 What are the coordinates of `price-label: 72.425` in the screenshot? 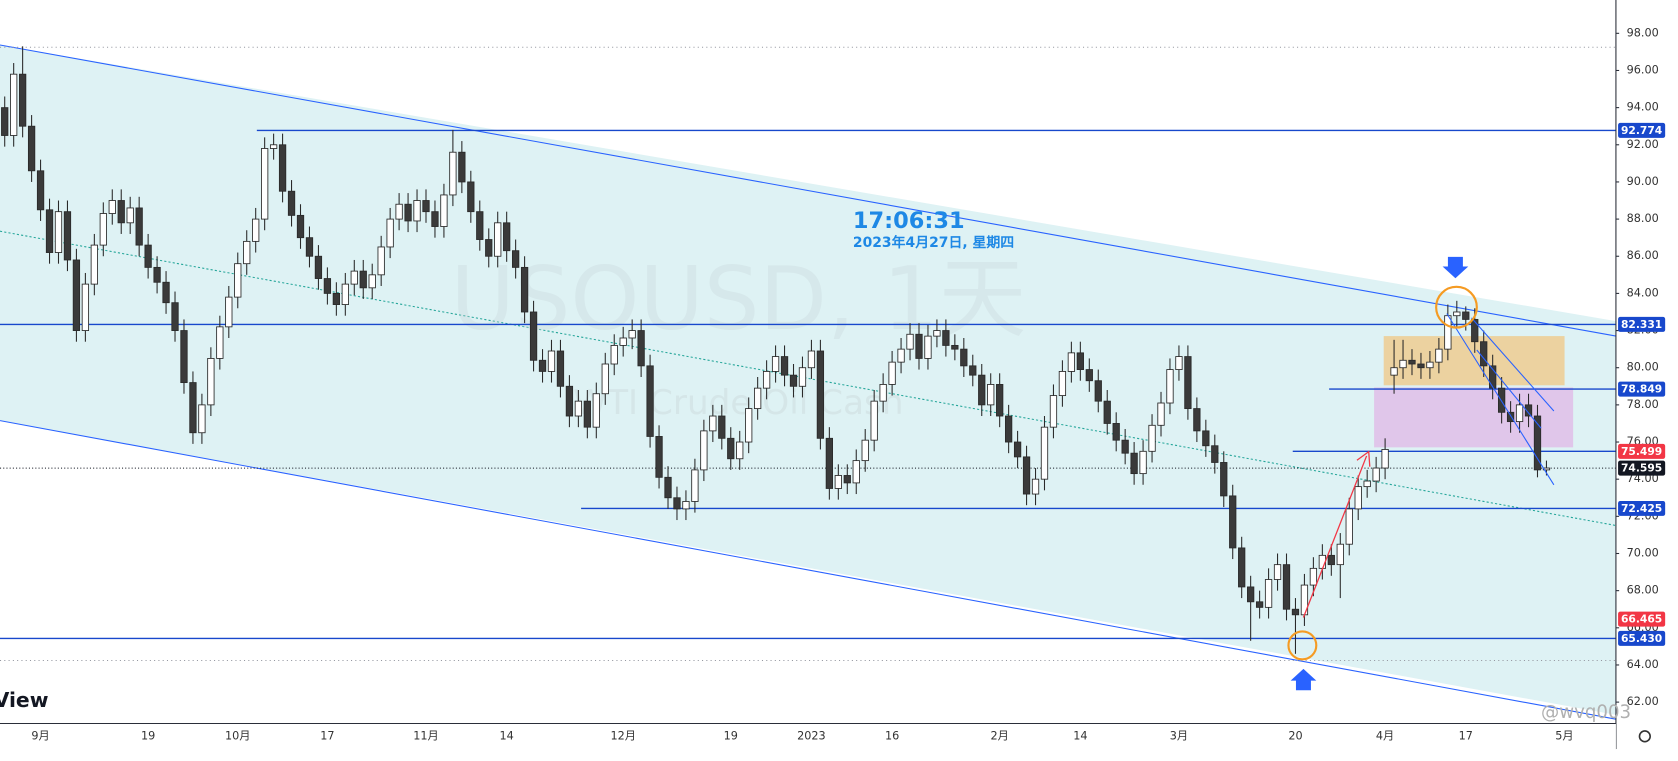 It's located at (1641, 508).